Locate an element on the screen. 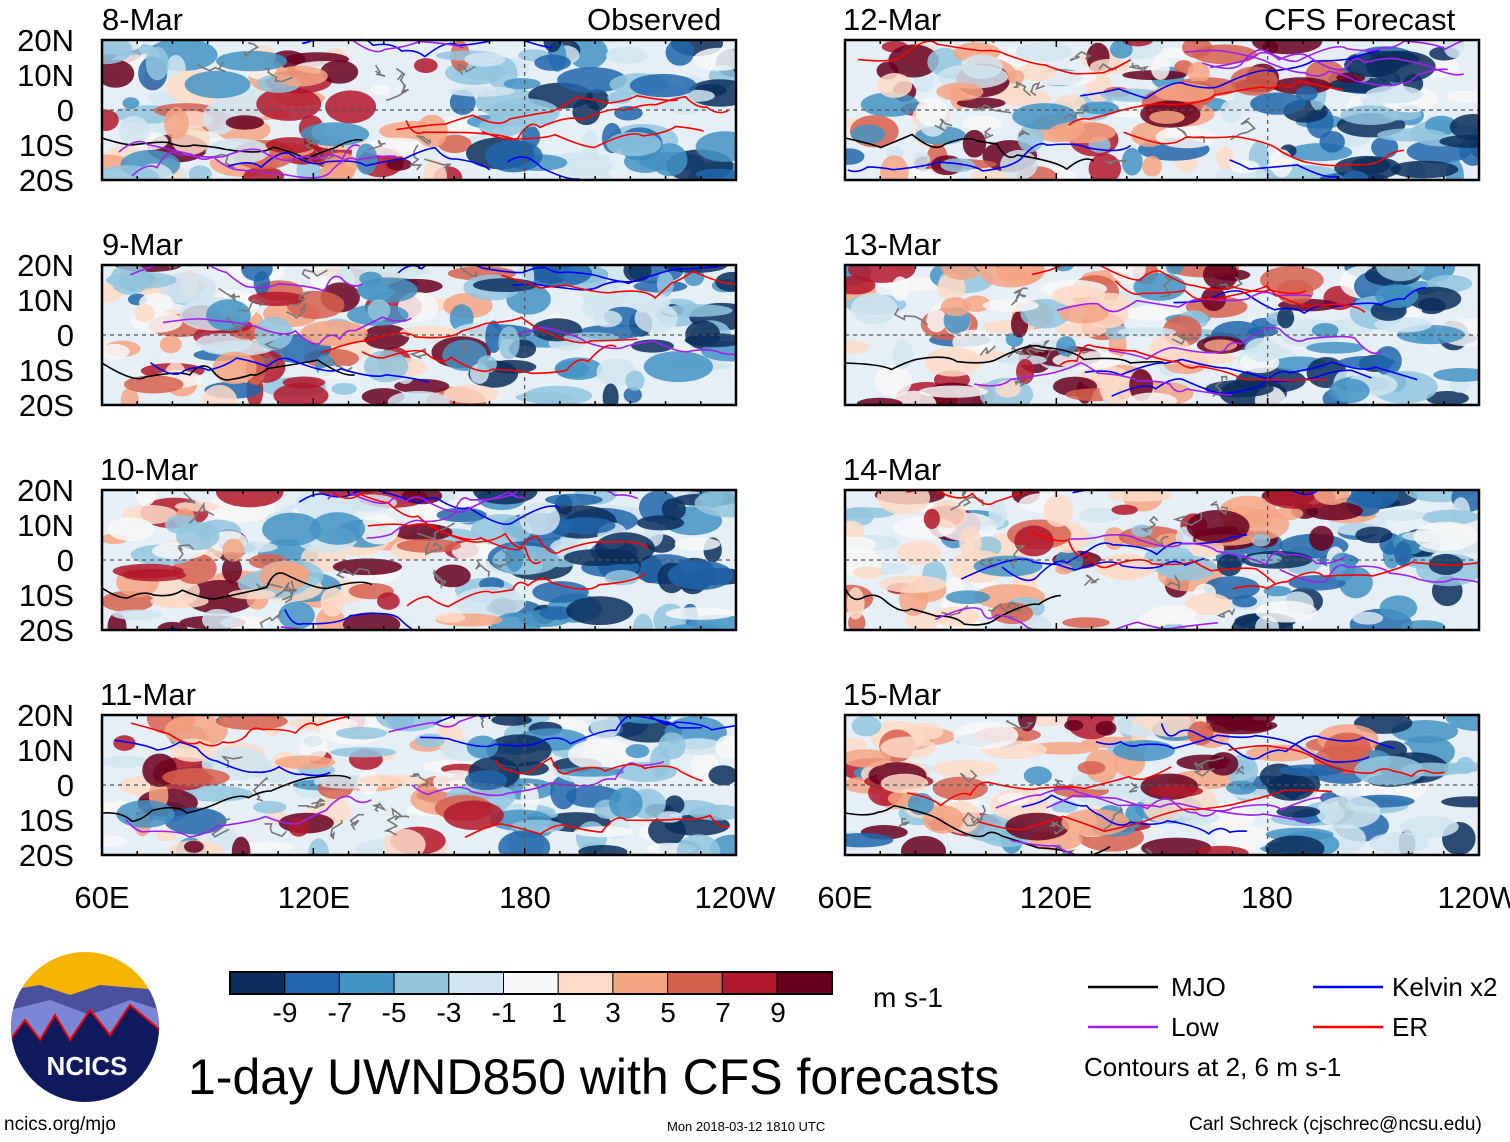 Image resolution: width=1510 pixels, height=1142 pixels. logo-text: NCICS is located at coordinates (87, 1066).